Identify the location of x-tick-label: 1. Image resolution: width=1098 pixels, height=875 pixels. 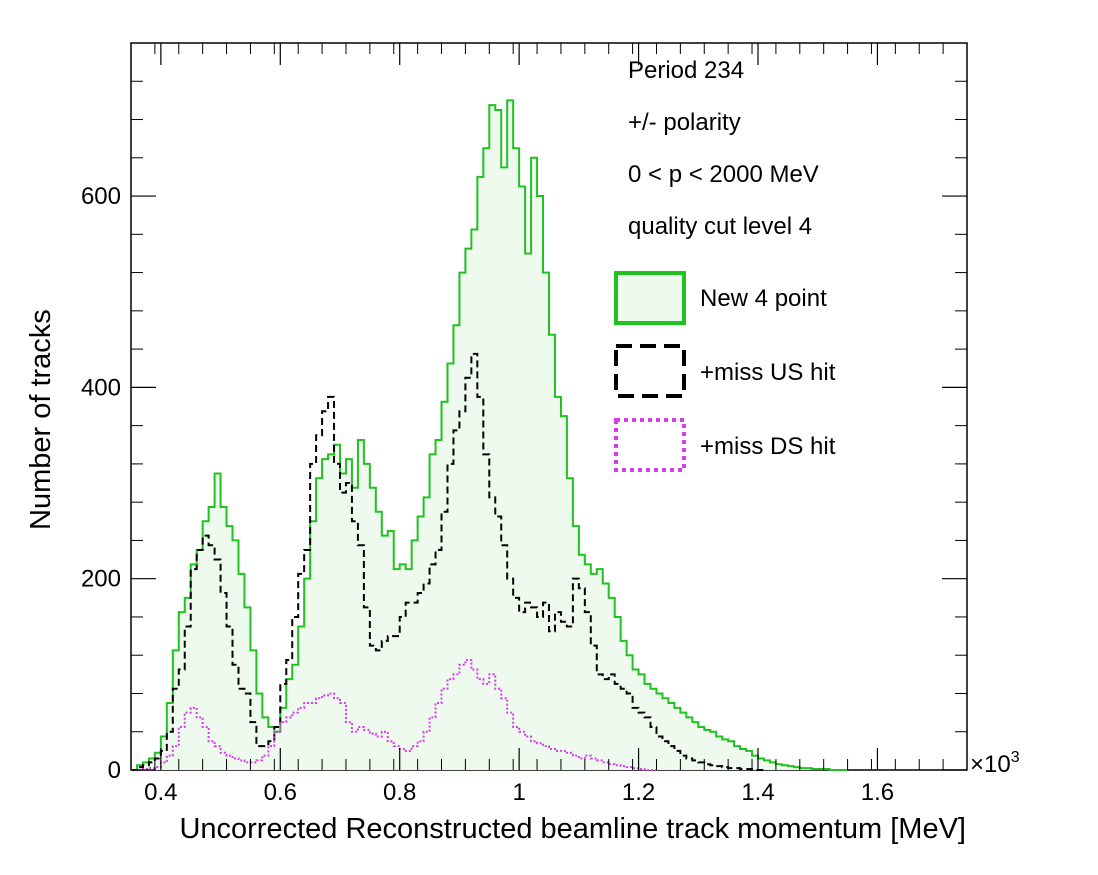
(518, 792).